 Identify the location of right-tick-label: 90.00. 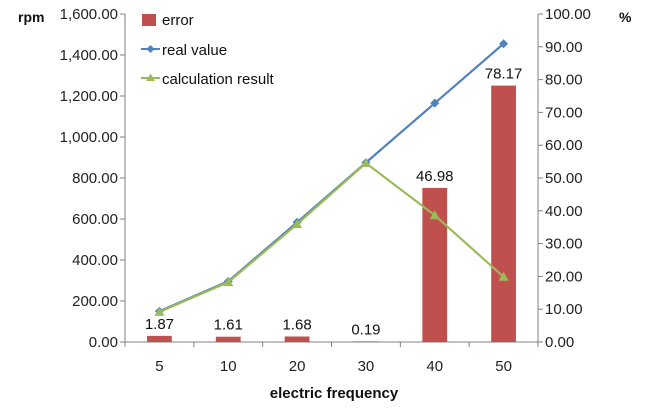
(564, 47).